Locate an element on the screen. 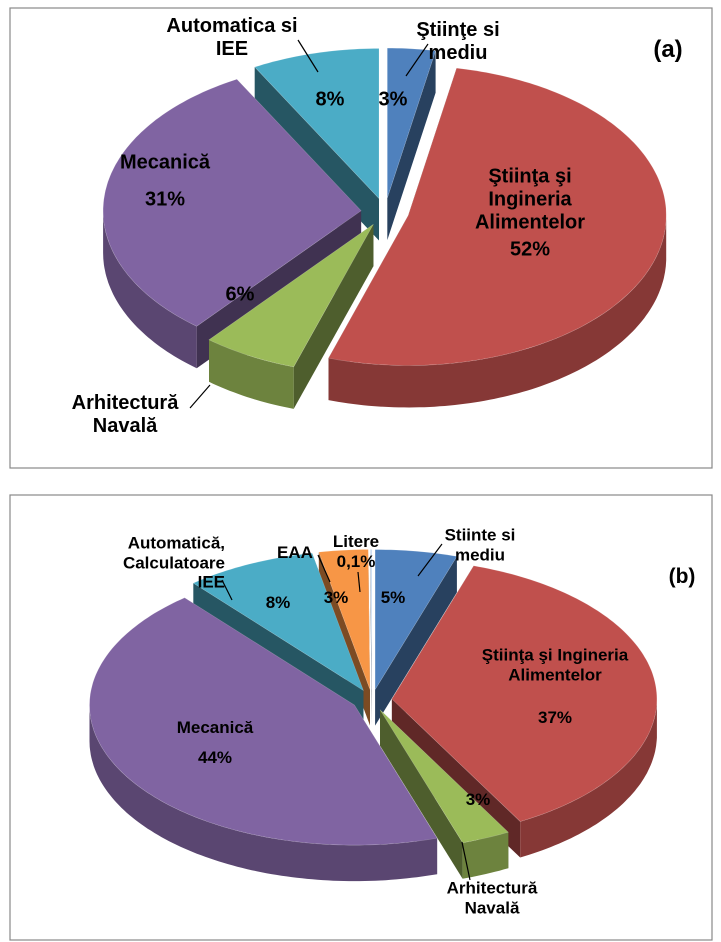 Image resolution: width=721 pixels, height=942 pixels. slice-name: EAA is located at coordinates (295, 553).